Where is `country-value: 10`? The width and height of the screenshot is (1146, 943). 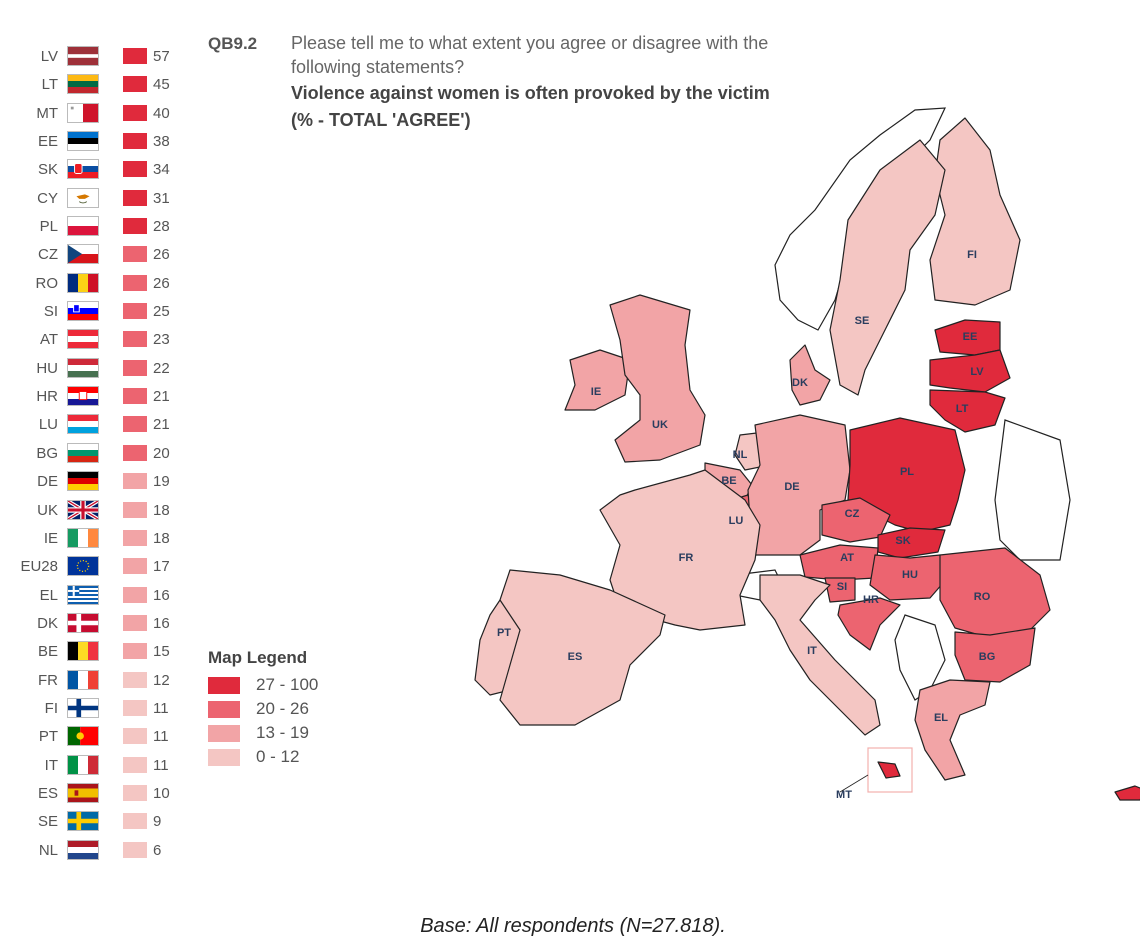 country-value: 10 is located at coordinates (161, 793).